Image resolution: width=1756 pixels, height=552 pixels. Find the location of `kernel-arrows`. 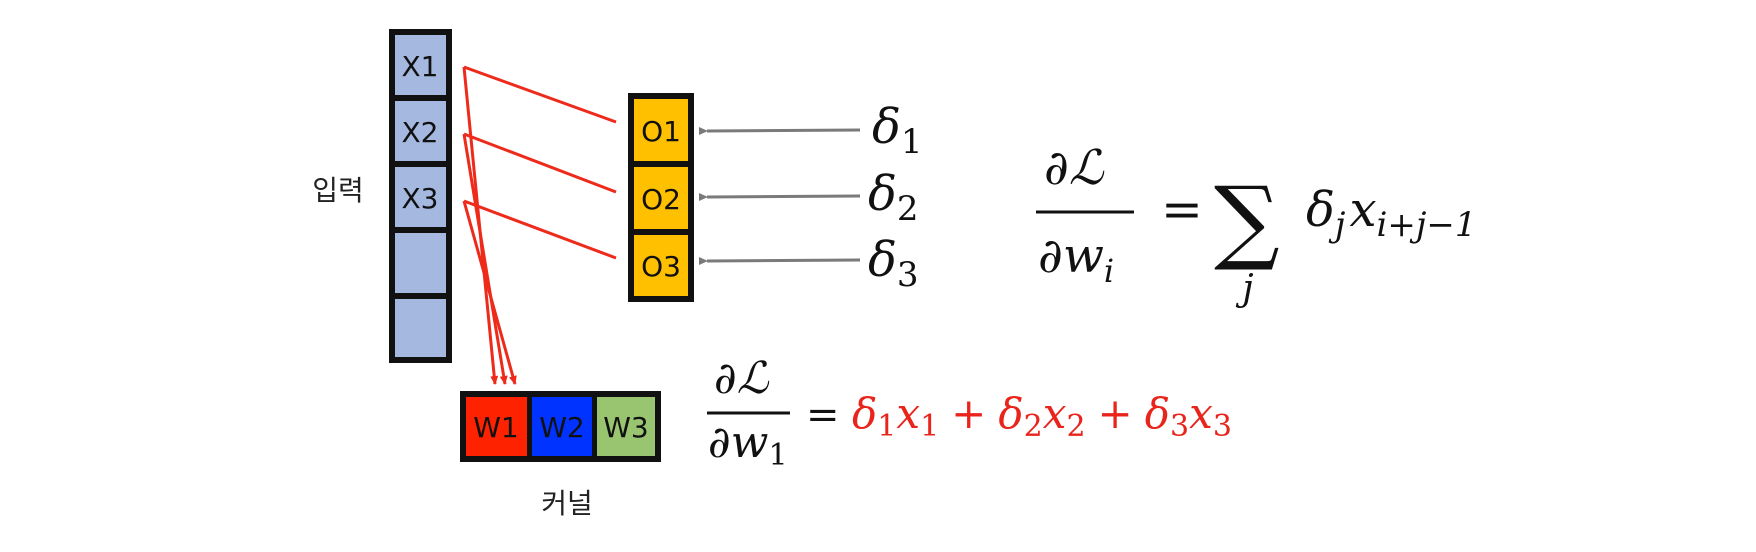

kernel-arrows is located at coordinates (489, 225).